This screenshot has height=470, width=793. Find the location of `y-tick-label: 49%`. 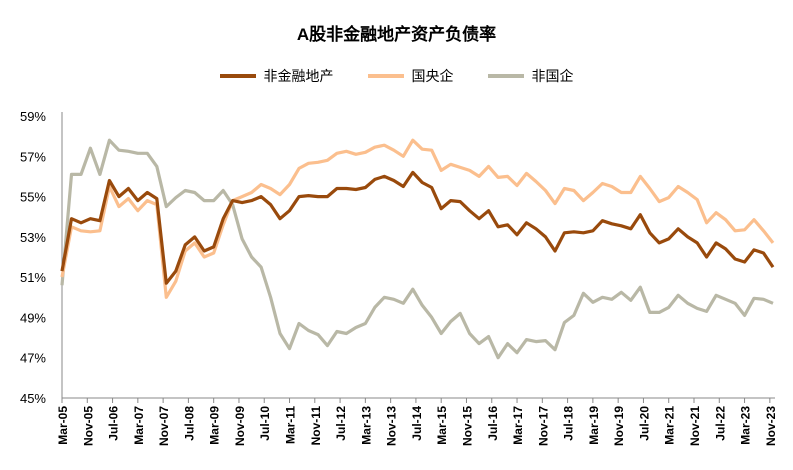

y-tick-label: 49% is located at coordinates (33, 317).